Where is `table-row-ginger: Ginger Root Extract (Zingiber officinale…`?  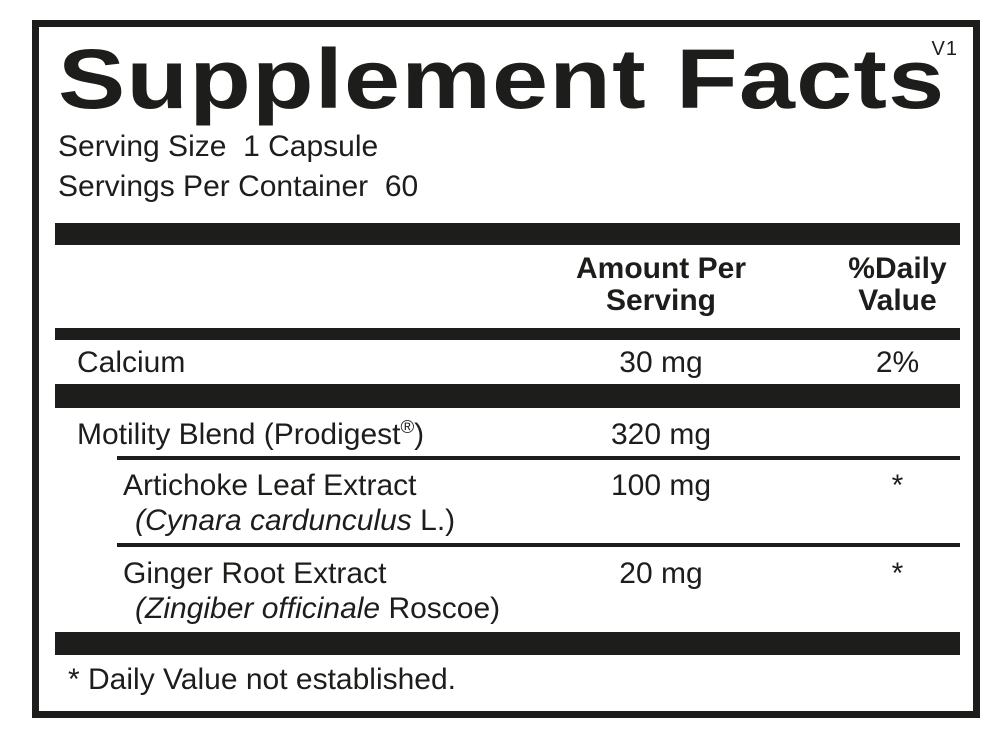
table-row-ginger: Ginger Root Extract (Zingiber officinale… is located at coordinates (507, 589).